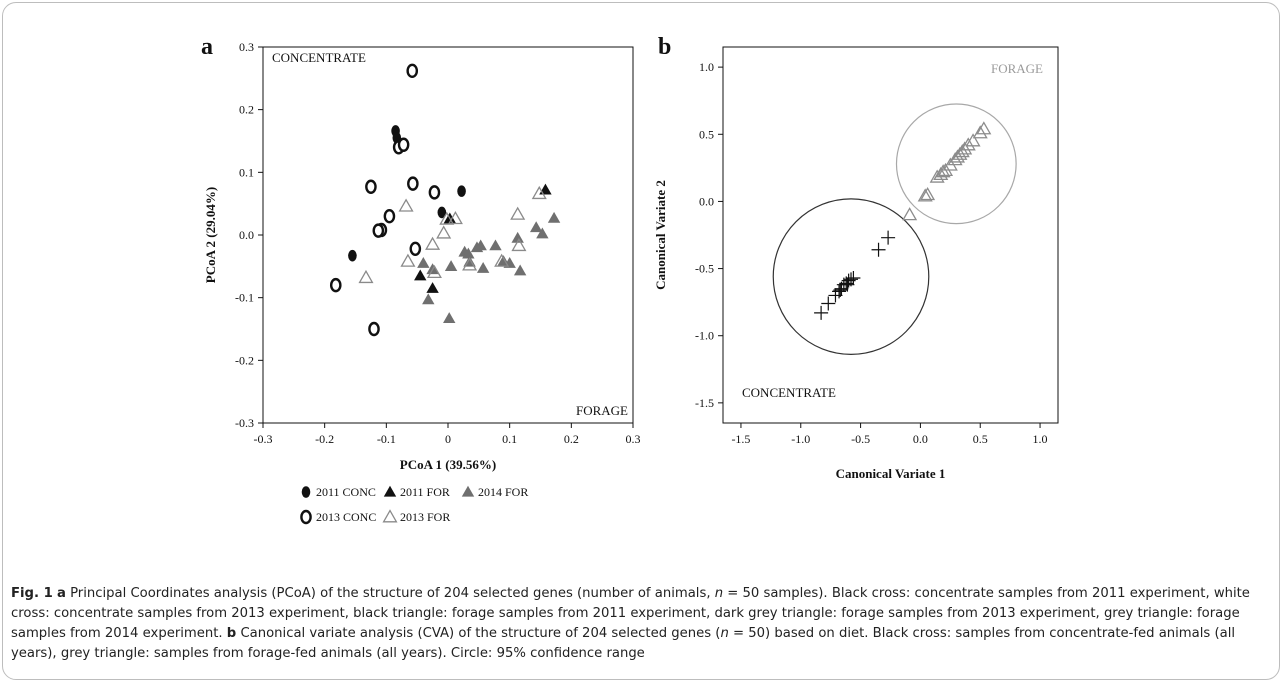  Describe the element at coordinates (860, 439) in the screenshot. I see `panel-b-x-tick-label: -0.5` at that location.